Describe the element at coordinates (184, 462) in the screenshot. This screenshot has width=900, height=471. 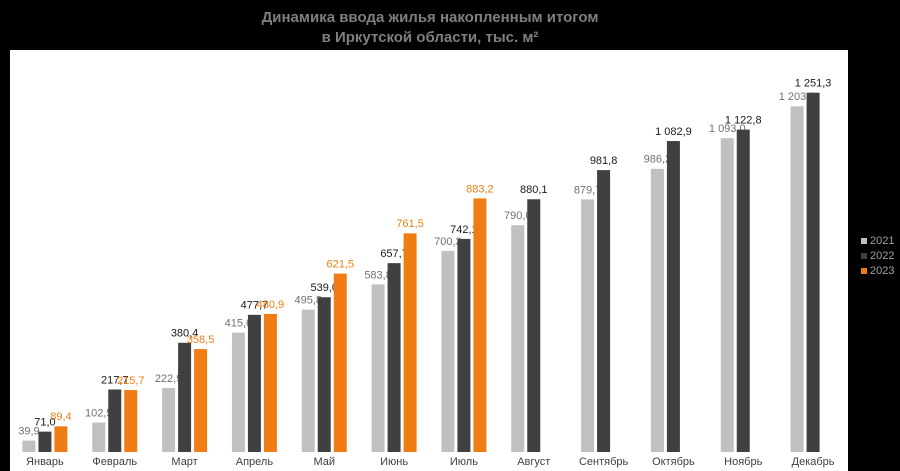
I see `x-tick-label: Март` at that location.